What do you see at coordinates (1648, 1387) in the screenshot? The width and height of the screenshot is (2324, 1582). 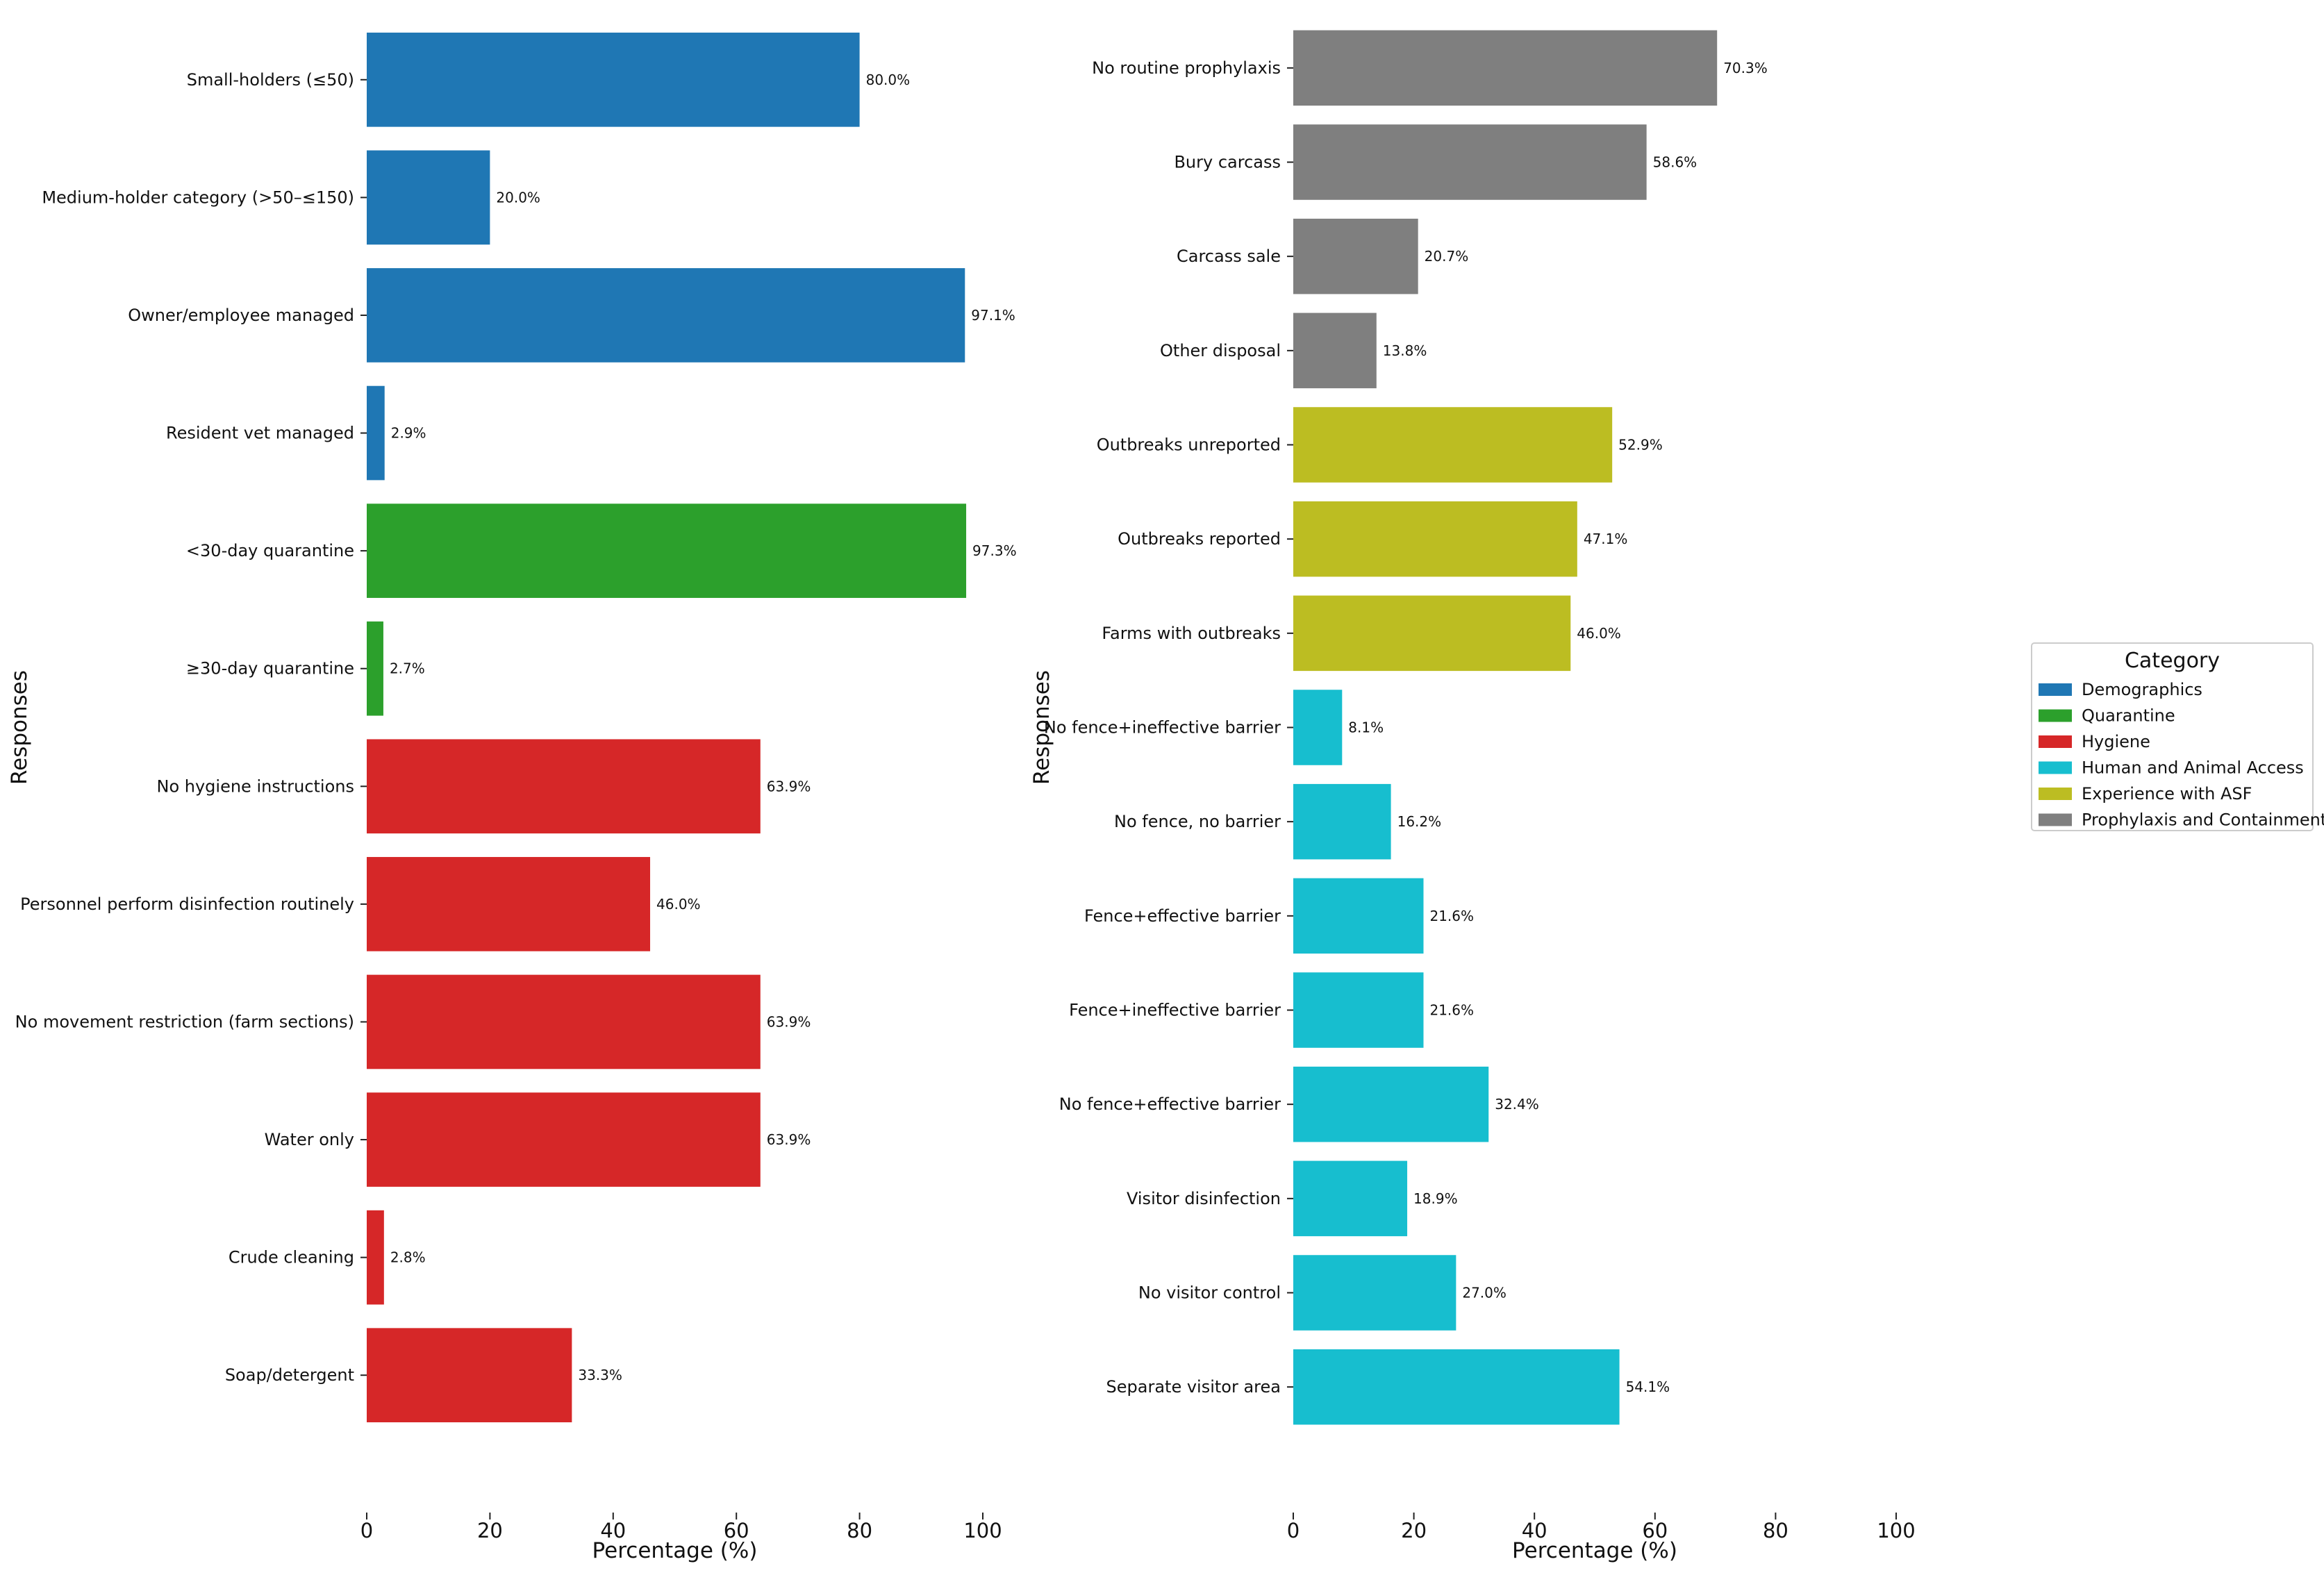 I see `value-label: 54.1%` at bounding box center [1648, 1387].